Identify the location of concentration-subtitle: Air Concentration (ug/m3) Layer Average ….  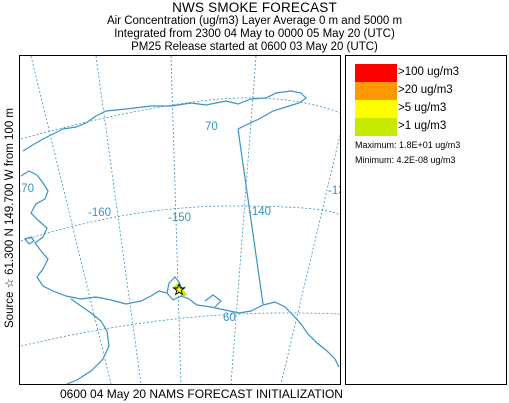
(254, 21).